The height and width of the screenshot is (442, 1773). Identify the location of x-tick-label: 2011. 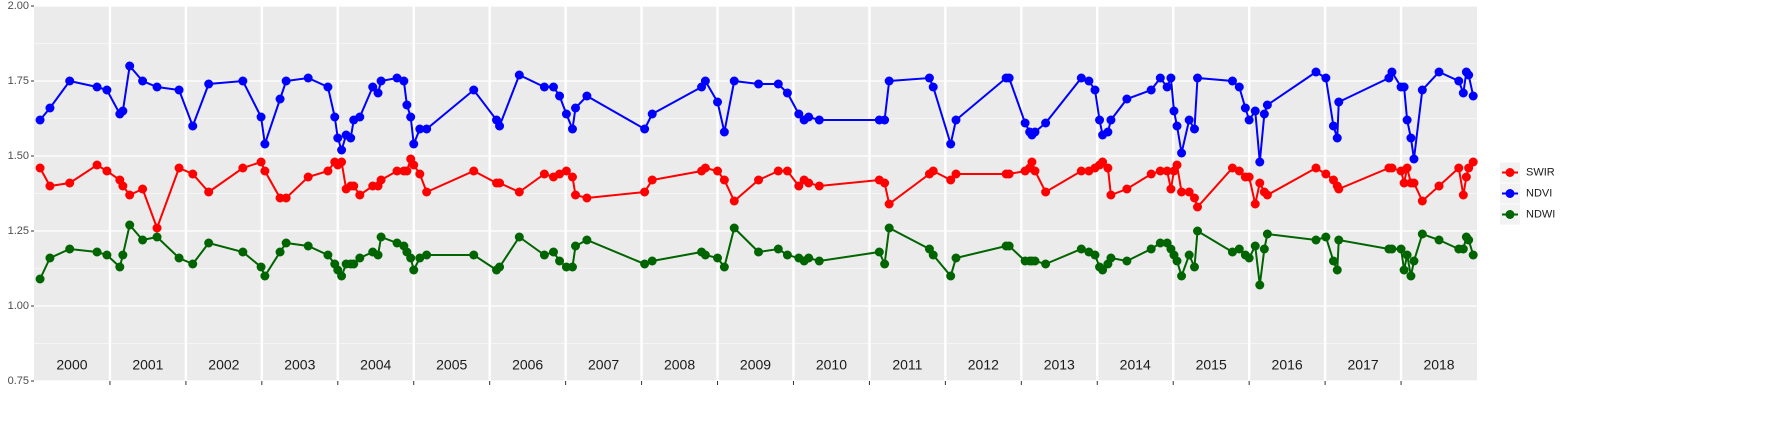
(907, 365).